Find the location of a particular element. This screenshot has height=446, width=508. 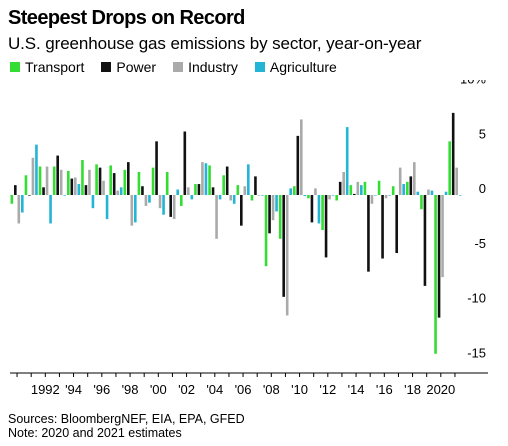

legend-swatch-power is located at coordinates (106, 67).